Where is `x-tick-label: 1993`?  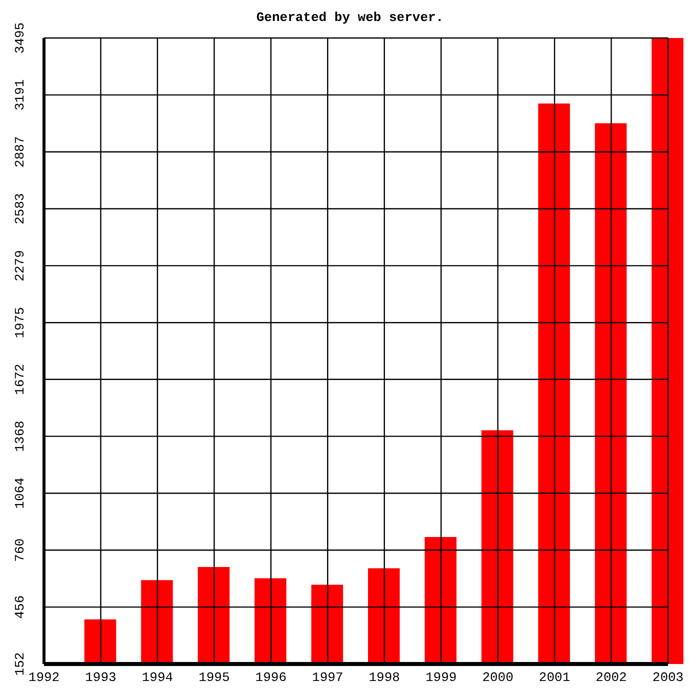
x-tick-label: 1993 is located at coordinates (100, 677).